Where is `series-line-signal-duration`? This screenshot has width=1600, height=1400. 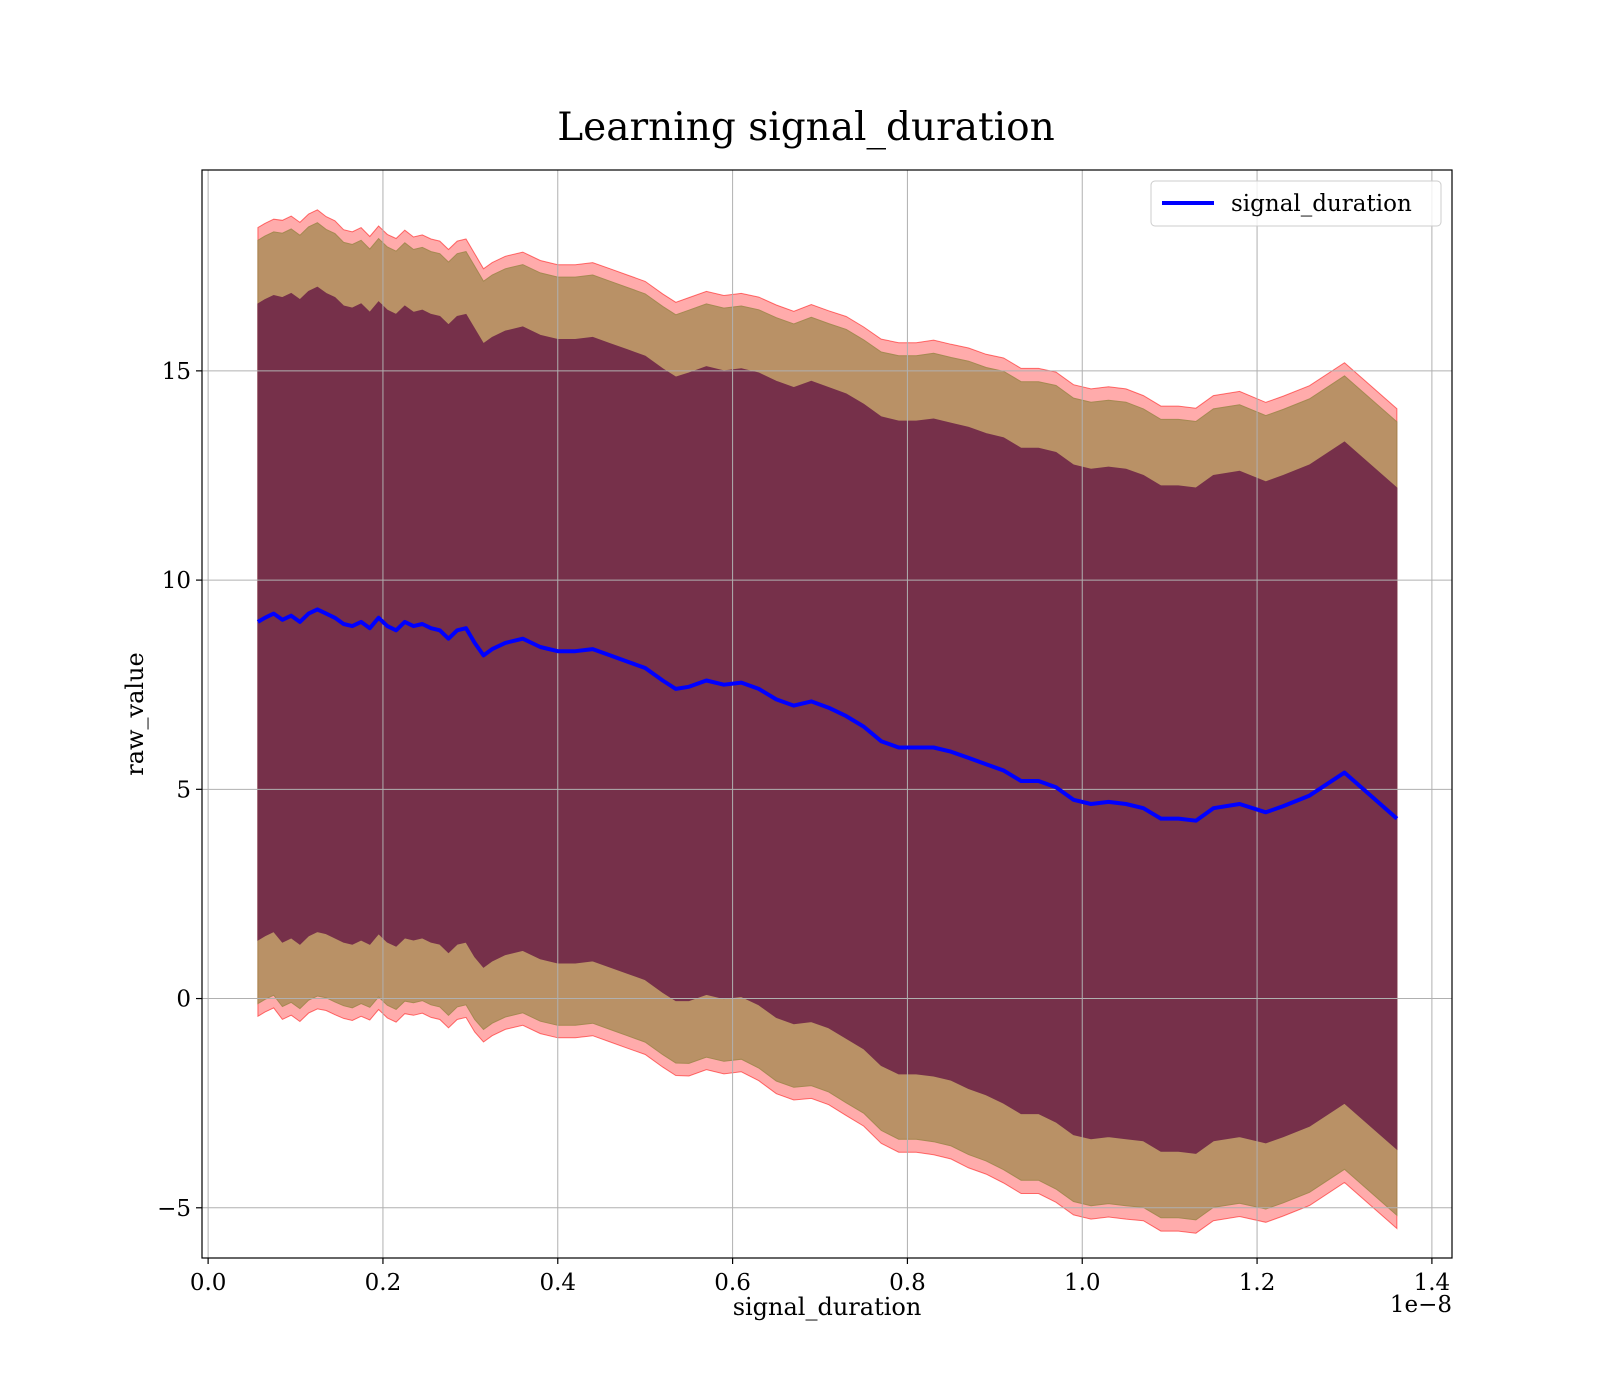 series-line-signal-duration is located at coordinates (827, 715).